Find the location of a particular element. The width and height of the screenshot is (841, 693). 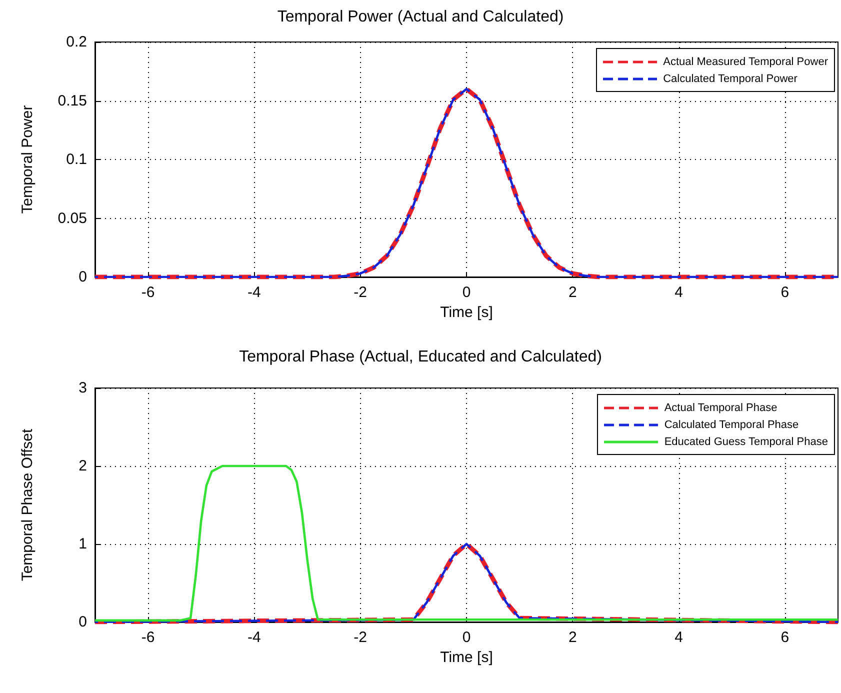

y-tick-label: 2 is located at coordinates (82, 466).